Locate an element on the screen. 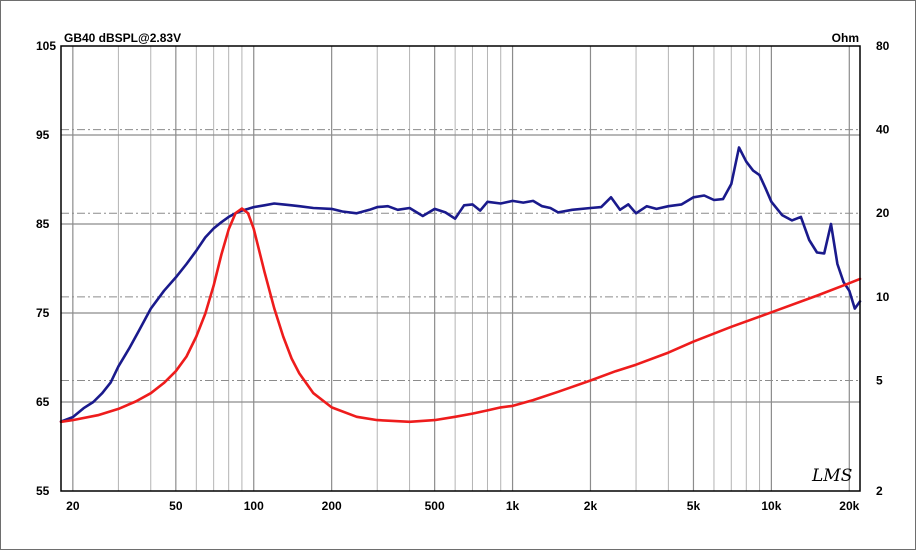 The image size is (916, 555). y-tick-label: 55 is located at coordinates (43, 491).